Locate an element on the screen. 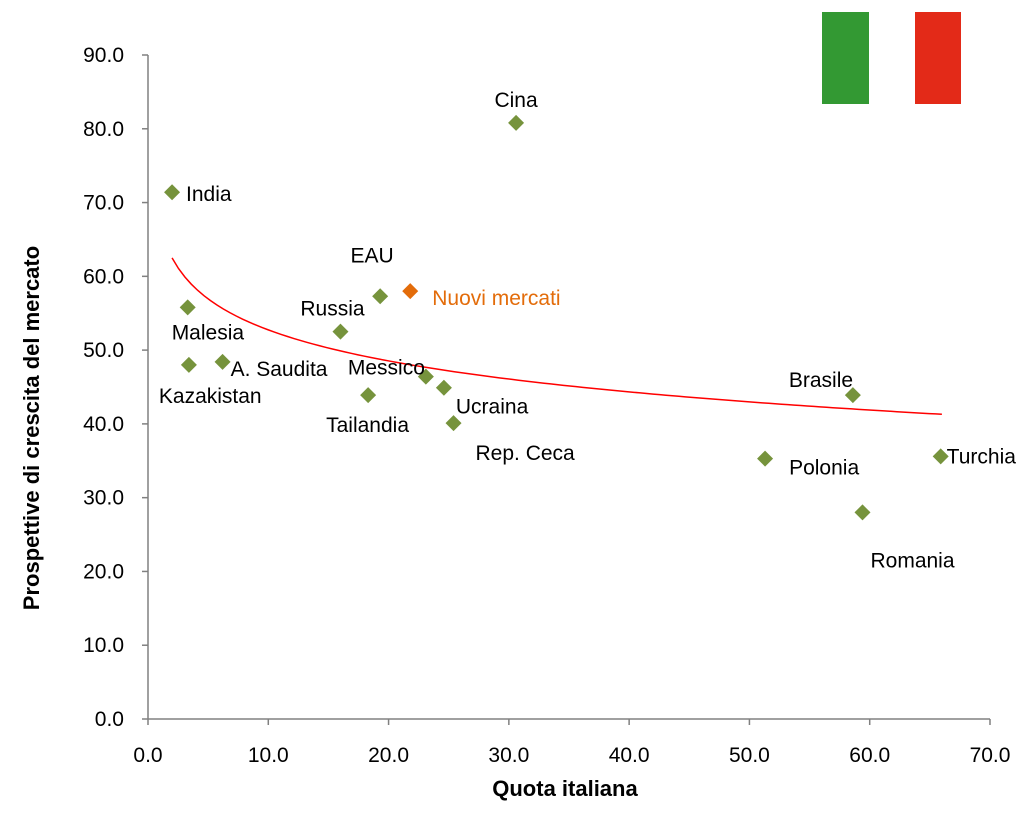  x-tick-label: 30.0 is located at coordinates (508, 755).